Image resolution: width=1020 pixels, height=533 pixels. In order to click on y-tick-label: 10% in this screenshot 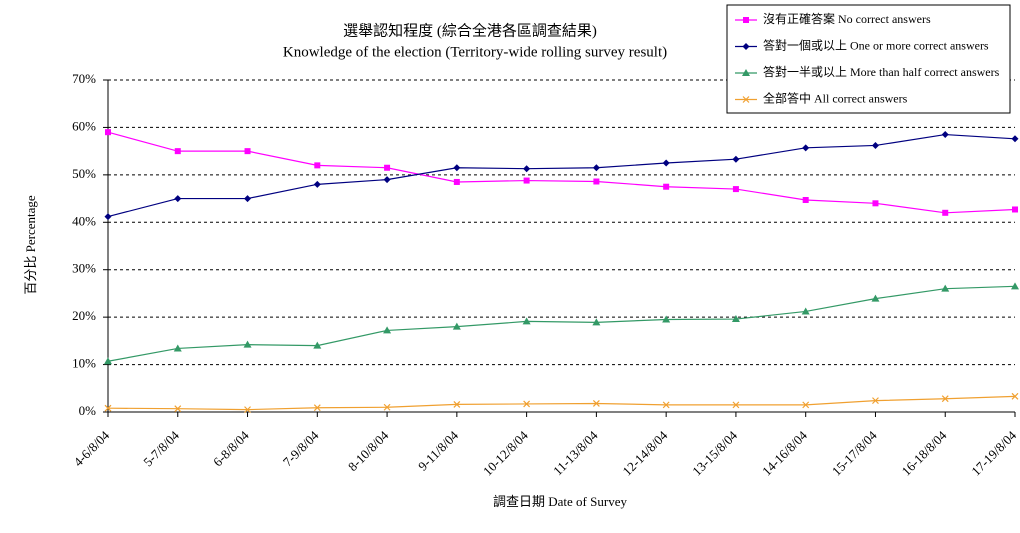, I will do `click(84, 363)`.